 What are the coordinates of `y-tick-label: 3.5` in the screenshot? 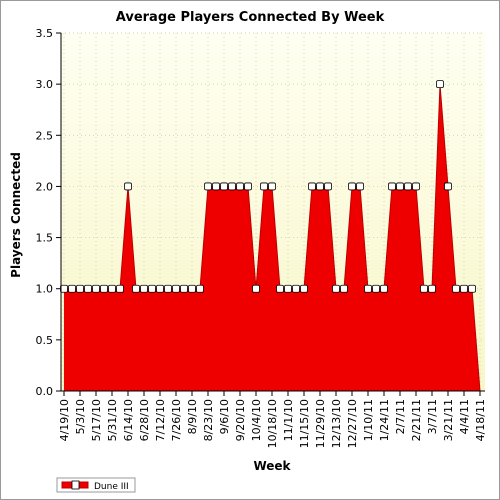 It's located at (45, 33).